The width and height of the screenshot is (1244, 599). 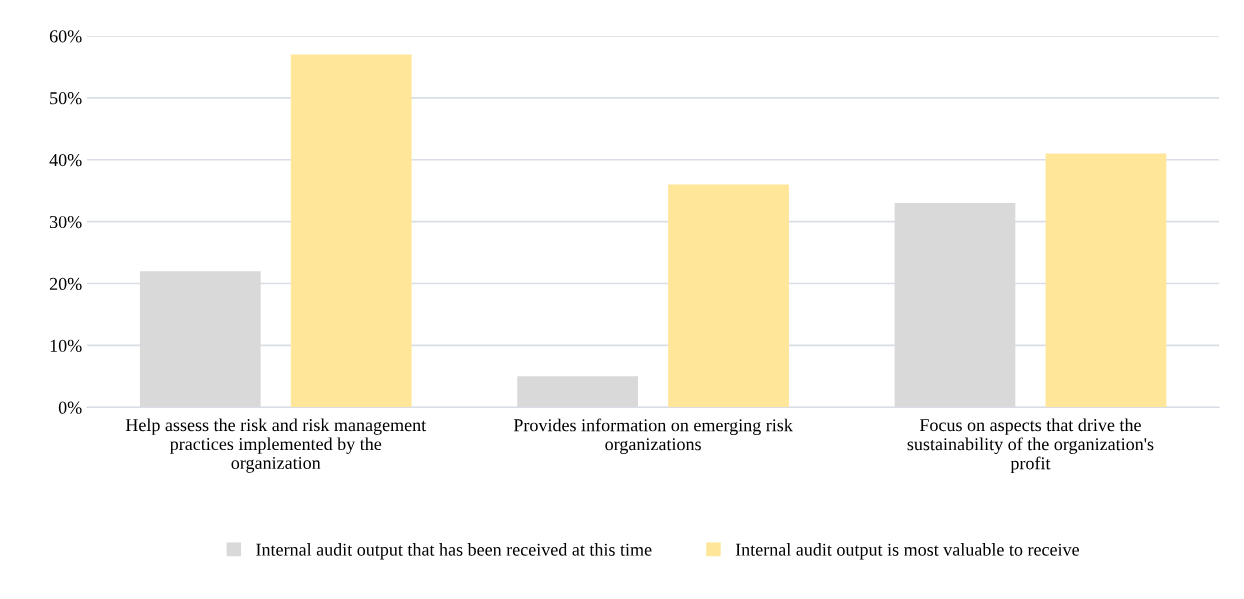 What do you see at coordinates (1030, 446) in the screenshot?
I see `x-tick-label: Focus on aspects that drive the sustainability of the organization's profit` at bounding box center [1030, 446].